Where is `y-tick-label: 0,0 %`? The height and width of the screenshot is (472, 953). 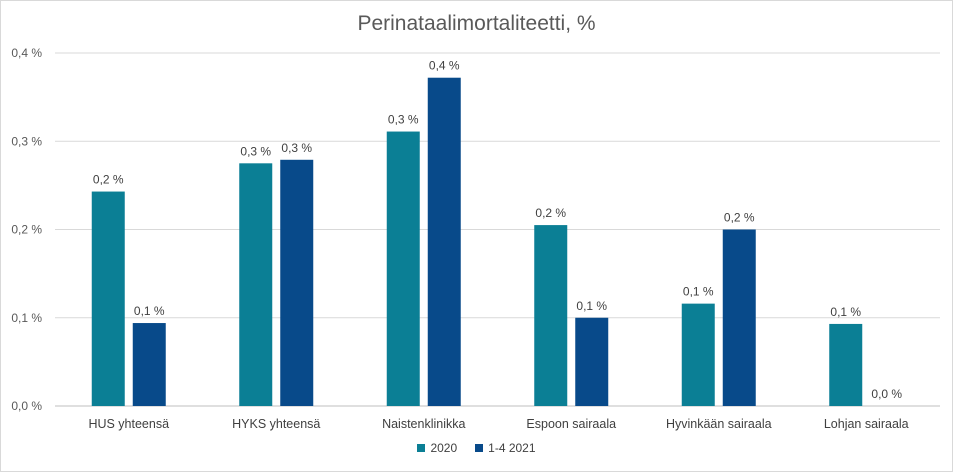
y-tick-label: 0,0 % is located at coordinates (26, 406).